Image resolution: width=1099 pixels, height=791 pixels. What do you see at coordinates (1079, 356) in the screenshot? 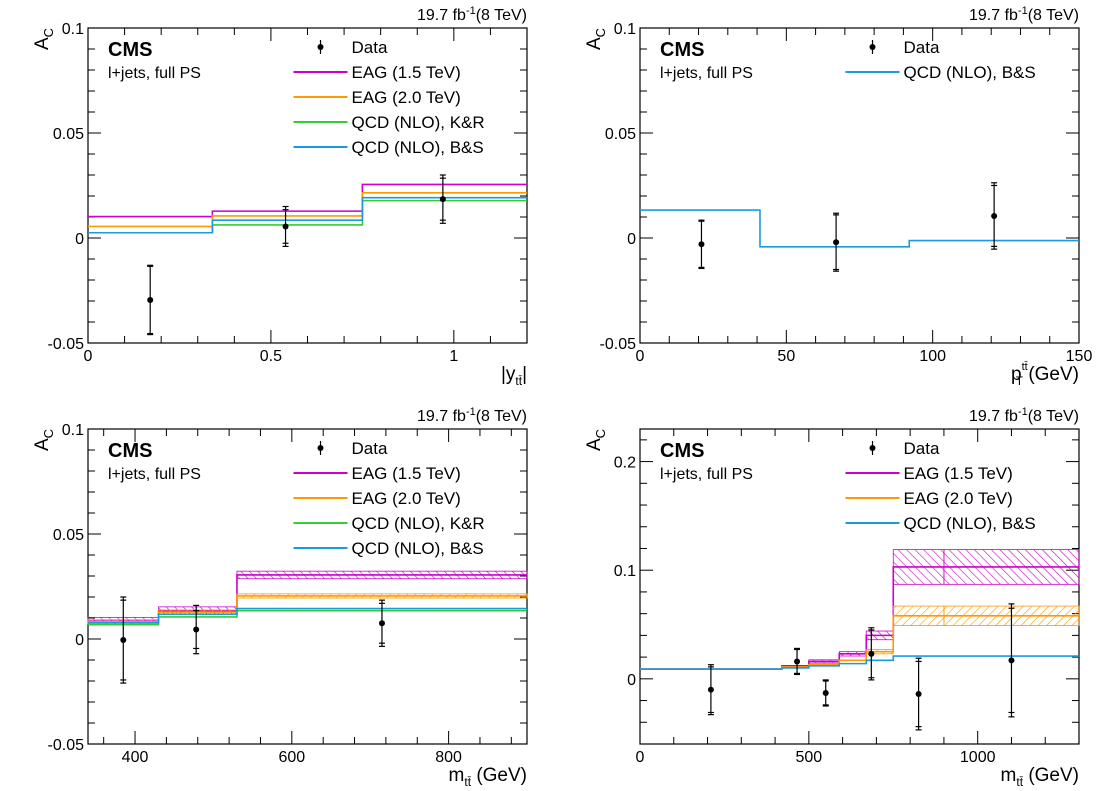
I see `x-tick-label: 150` at bounding box center [1079, 356].